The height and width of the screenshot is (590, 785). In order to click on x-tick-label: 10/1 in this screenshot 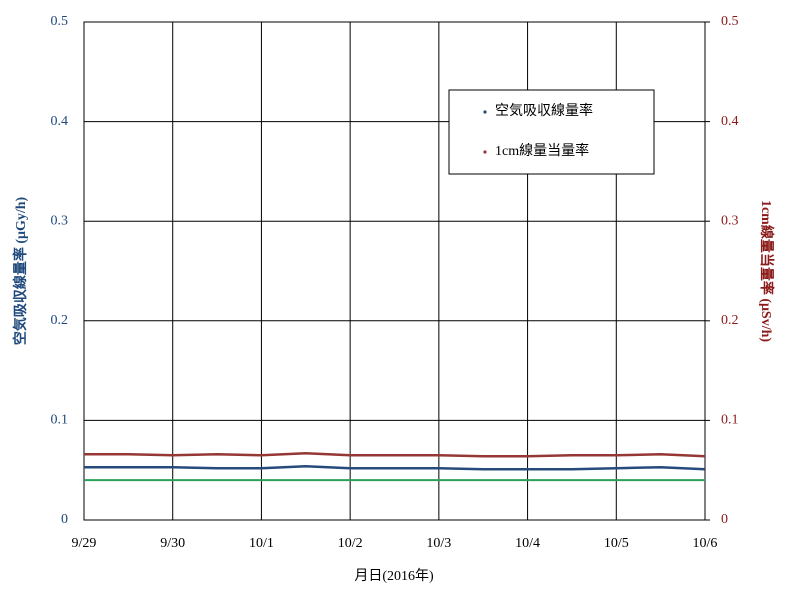, I will do `click(261, 543)`.